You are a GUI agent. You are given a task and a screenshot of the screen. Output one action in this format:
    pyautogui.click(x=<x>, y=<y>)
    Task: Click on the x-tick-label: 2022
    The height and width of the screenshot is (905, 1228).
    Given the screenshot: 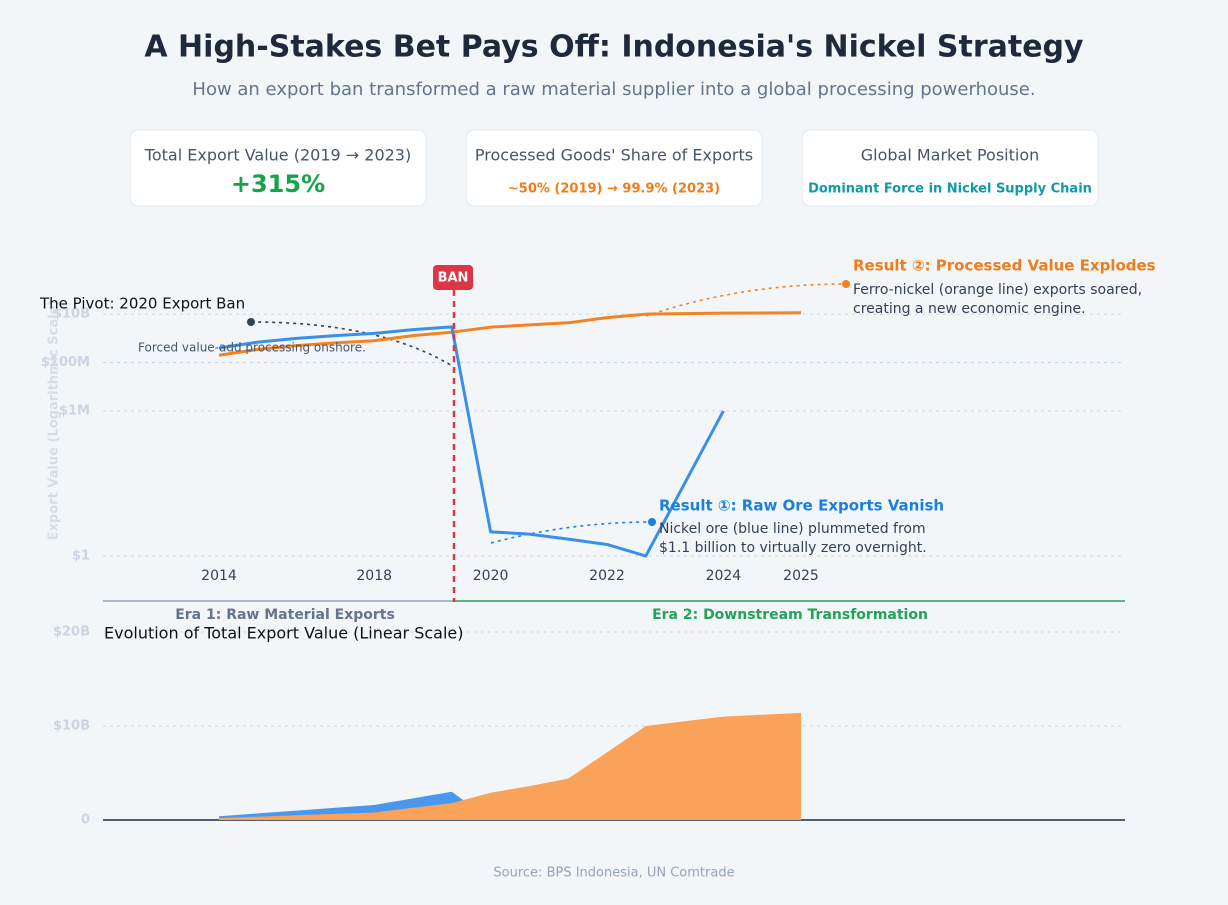 What is the action you would take?
    pyautogui.click(x=607, y=576)
    